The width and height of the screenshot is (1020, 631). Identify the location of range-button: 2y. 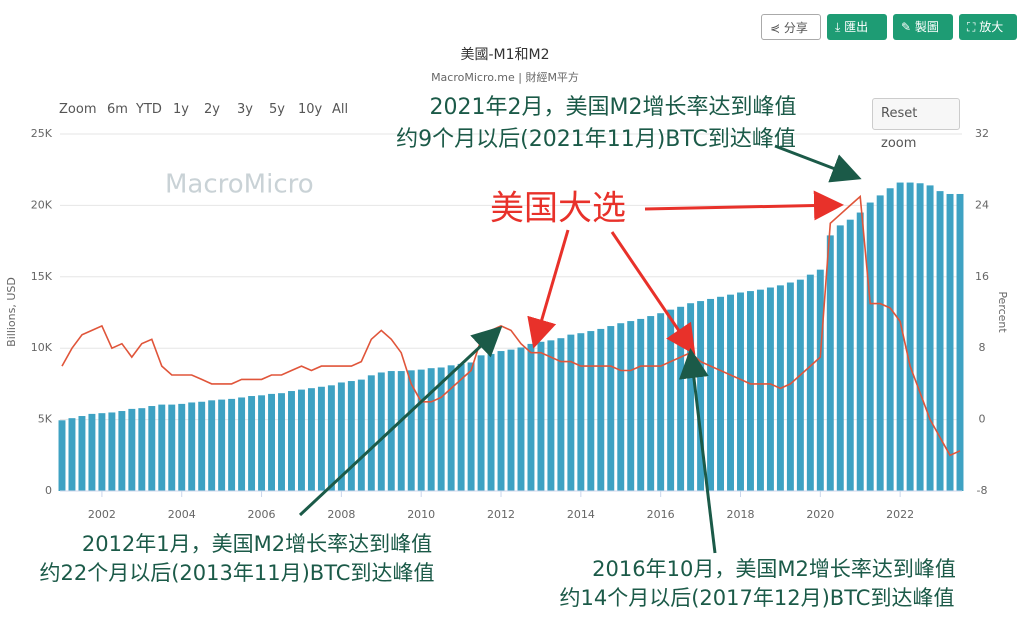
(212, 109).